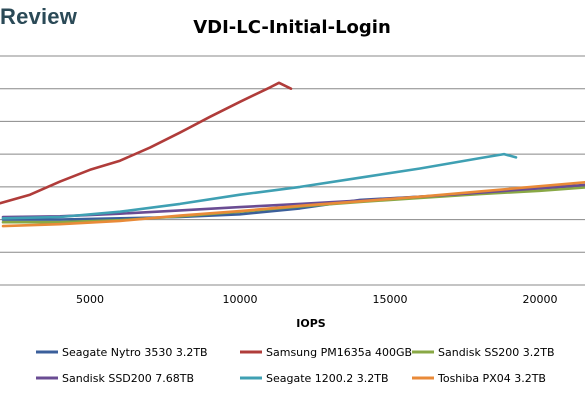 This screenshot has width=585, height=401. I want to click on legend-label: Seagate Nytro 3530 3.2TB, so click(135, 352).